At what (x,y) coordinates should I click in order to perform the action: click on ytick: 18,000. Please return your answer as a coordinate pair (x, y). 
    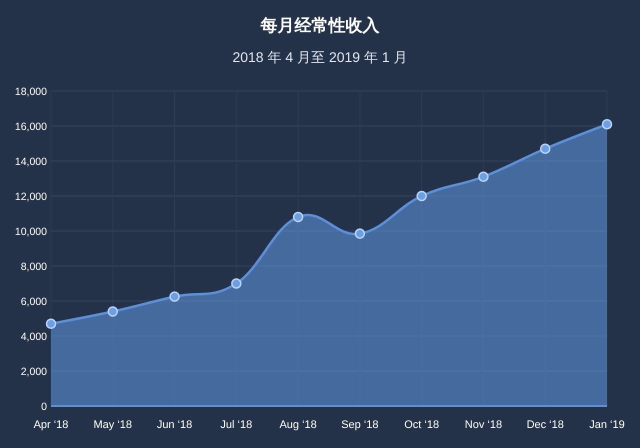
    Looking at the image, I should click on (30, 92).